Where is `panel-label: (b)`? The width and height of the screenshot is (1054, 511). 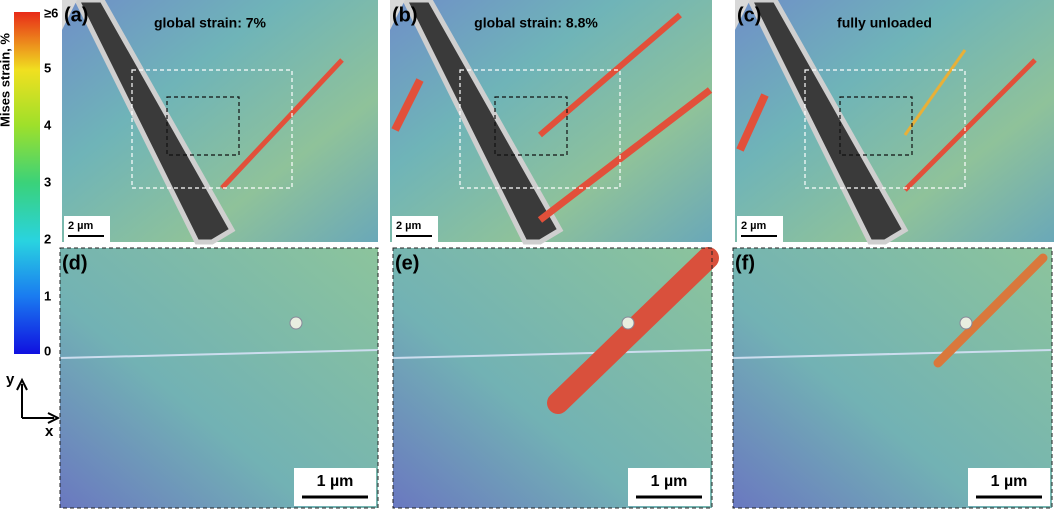 panel-label: (b) is located at coordinates (405, 15).